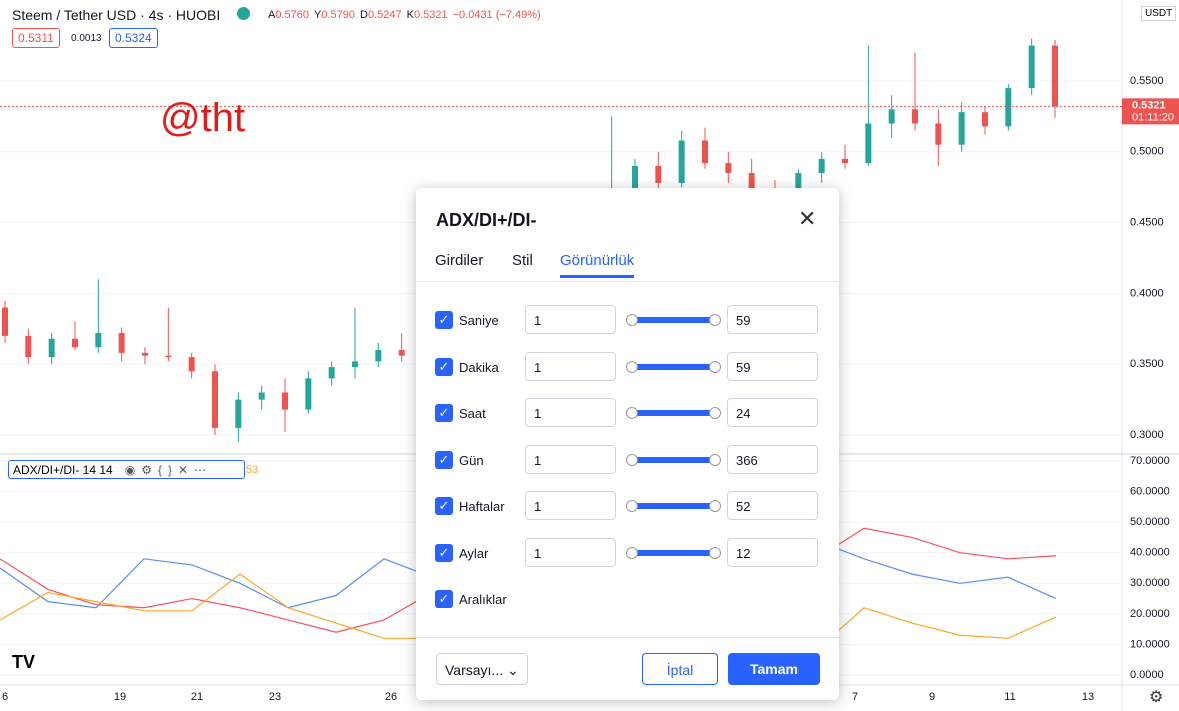 The image size is (1179, 711). I want to click on y-tick-label: 0.3500, so click(1147, 364).